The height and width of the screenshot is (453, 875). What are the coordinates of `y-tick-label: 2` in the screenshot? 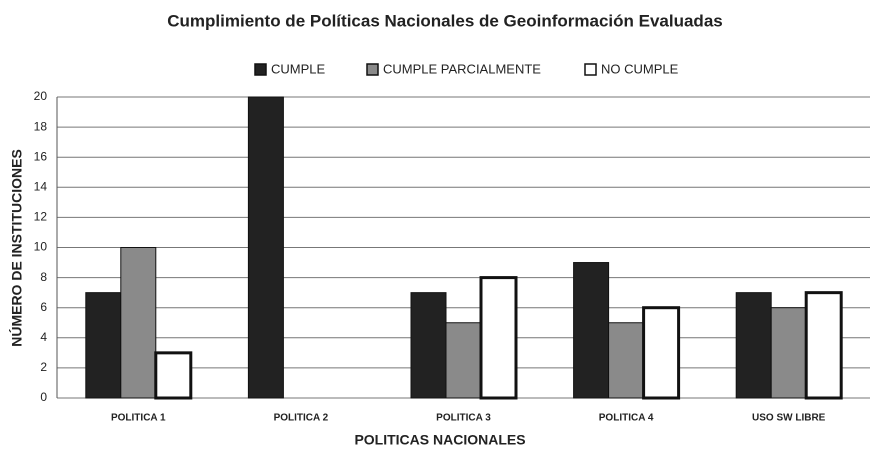 It's located at (43, 367).